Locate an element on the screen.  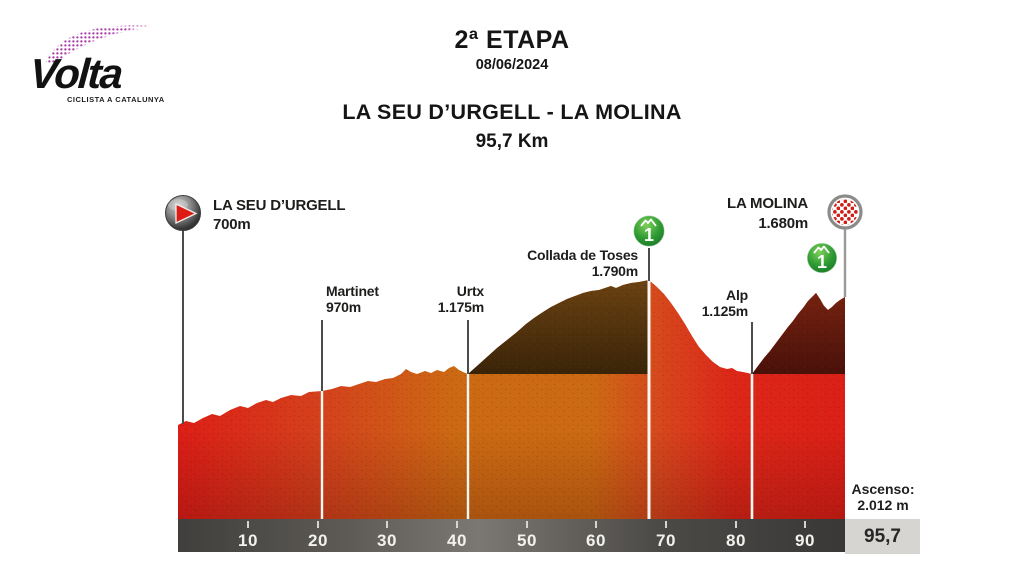
start-icon is located at coordinates (183, 213).